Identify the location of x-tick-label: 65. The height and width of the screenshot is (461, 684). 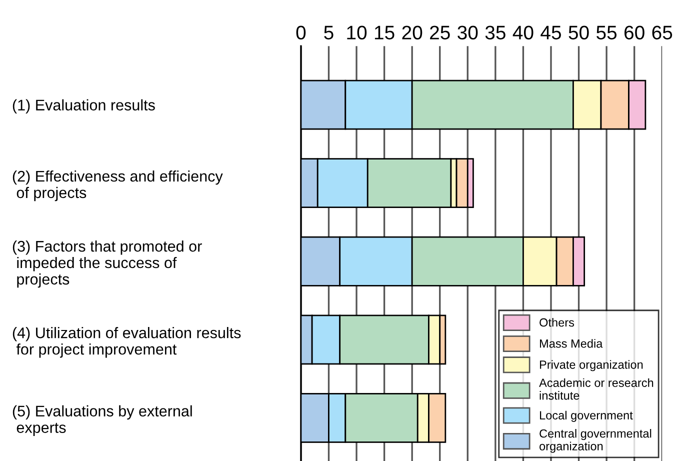
(662, 33).